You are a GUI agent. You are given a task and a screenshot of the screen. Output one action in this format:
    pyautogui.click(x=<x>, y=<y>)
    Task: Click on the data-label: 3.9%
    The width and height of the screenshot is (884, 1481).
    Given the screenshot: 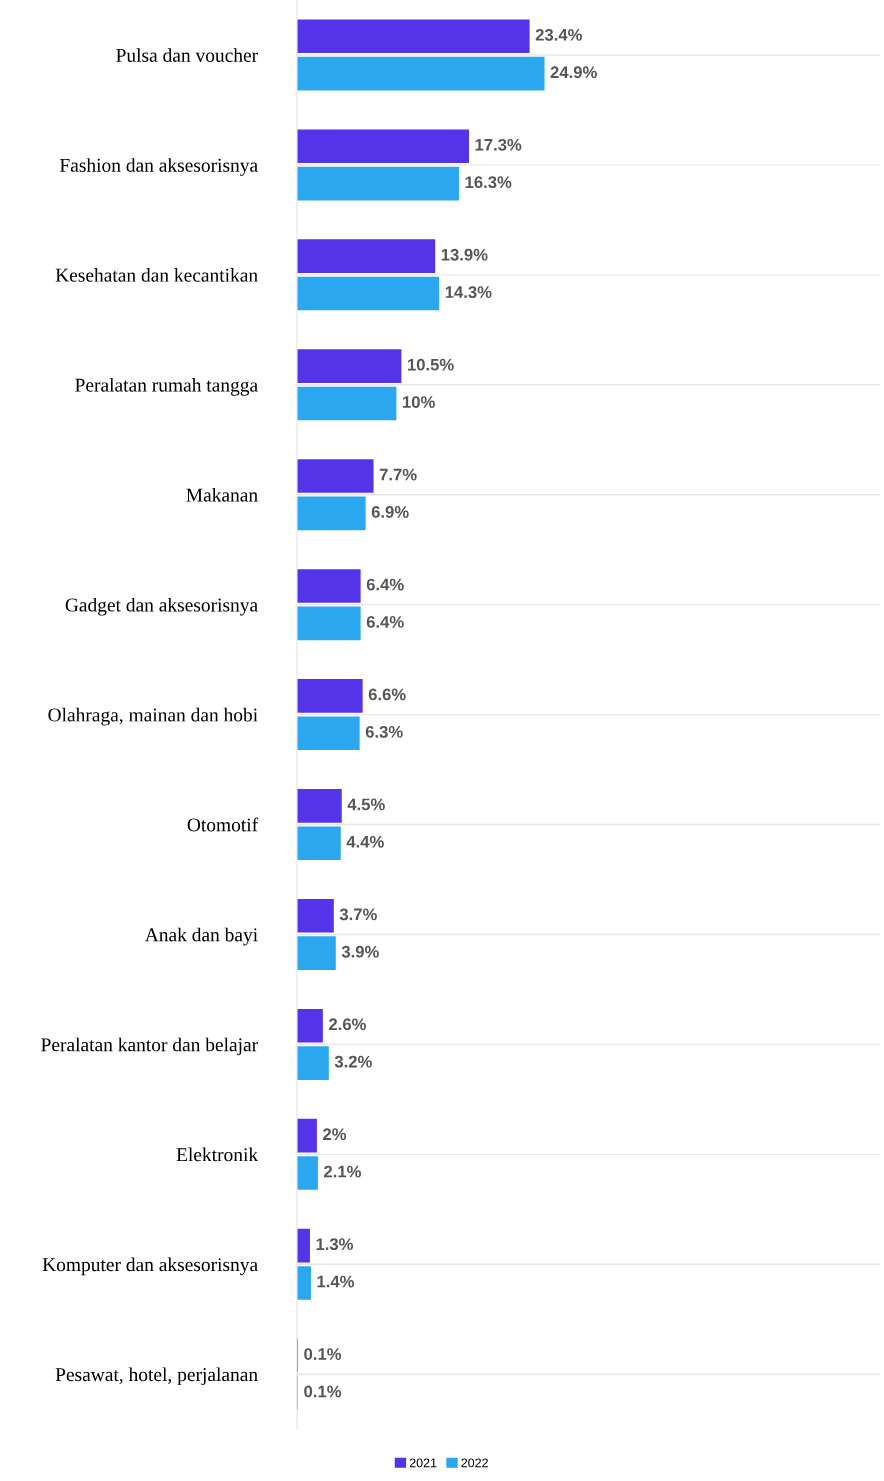 What is the action you would take?
    pyautogui.click(x=360, y=951)
    